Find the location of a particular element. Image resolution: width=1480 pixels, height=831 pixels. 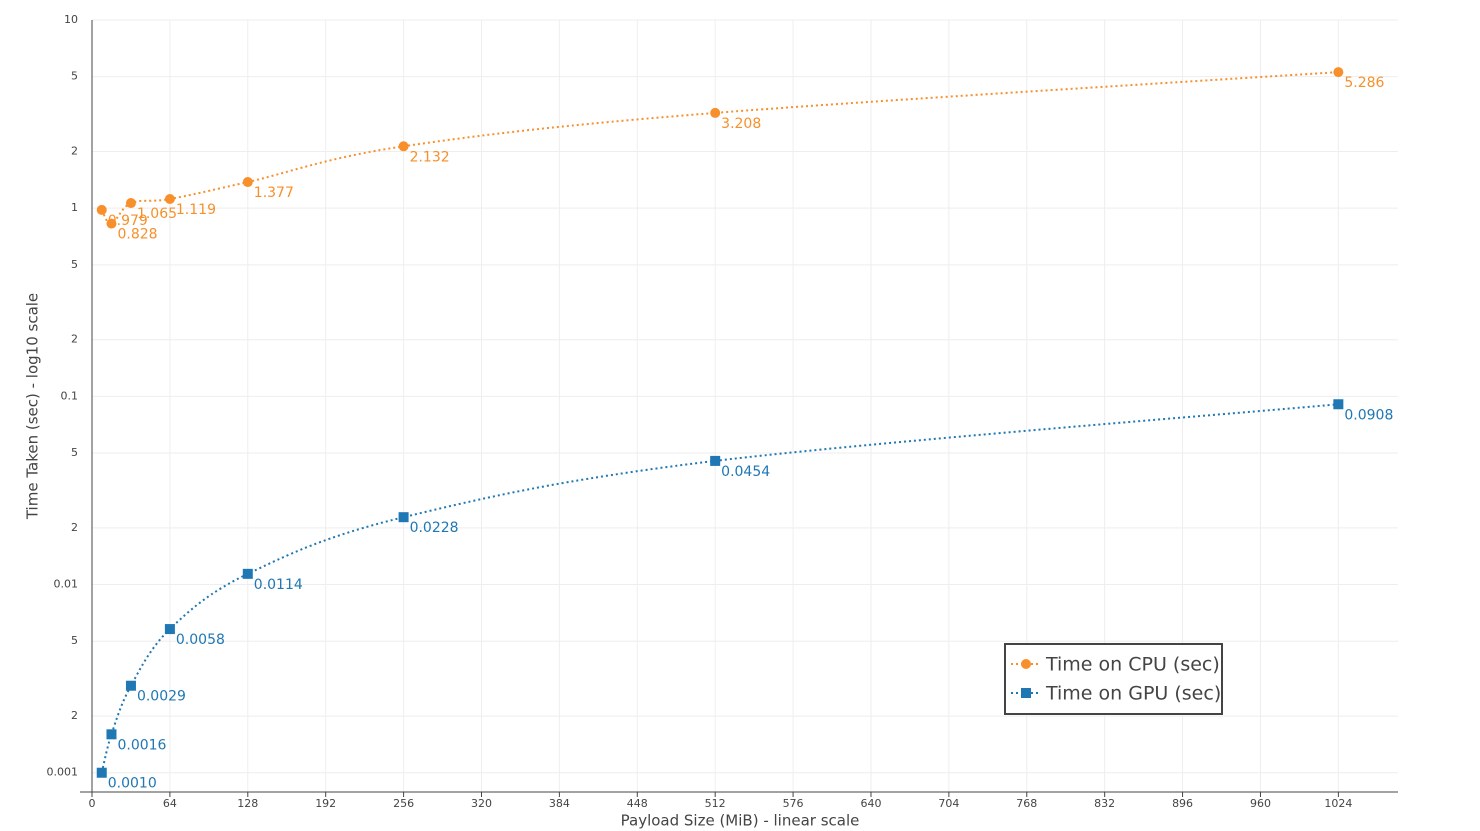

x-tick-label: 256 is located at coordinates (403, 803).